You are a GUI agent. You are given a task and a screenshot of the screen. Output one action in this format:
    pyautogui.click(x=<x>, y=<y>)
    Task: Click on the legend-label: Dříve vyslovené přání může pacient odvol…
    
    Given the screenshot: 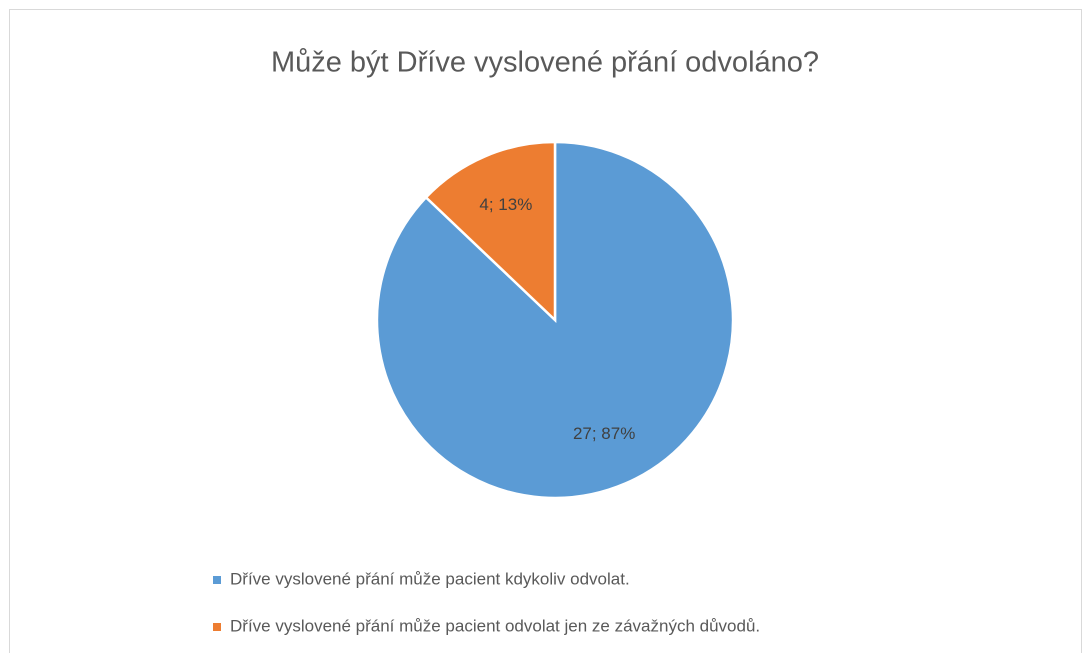 What is the action you would take?
    pyautogui.click(x=495, y=625)
    